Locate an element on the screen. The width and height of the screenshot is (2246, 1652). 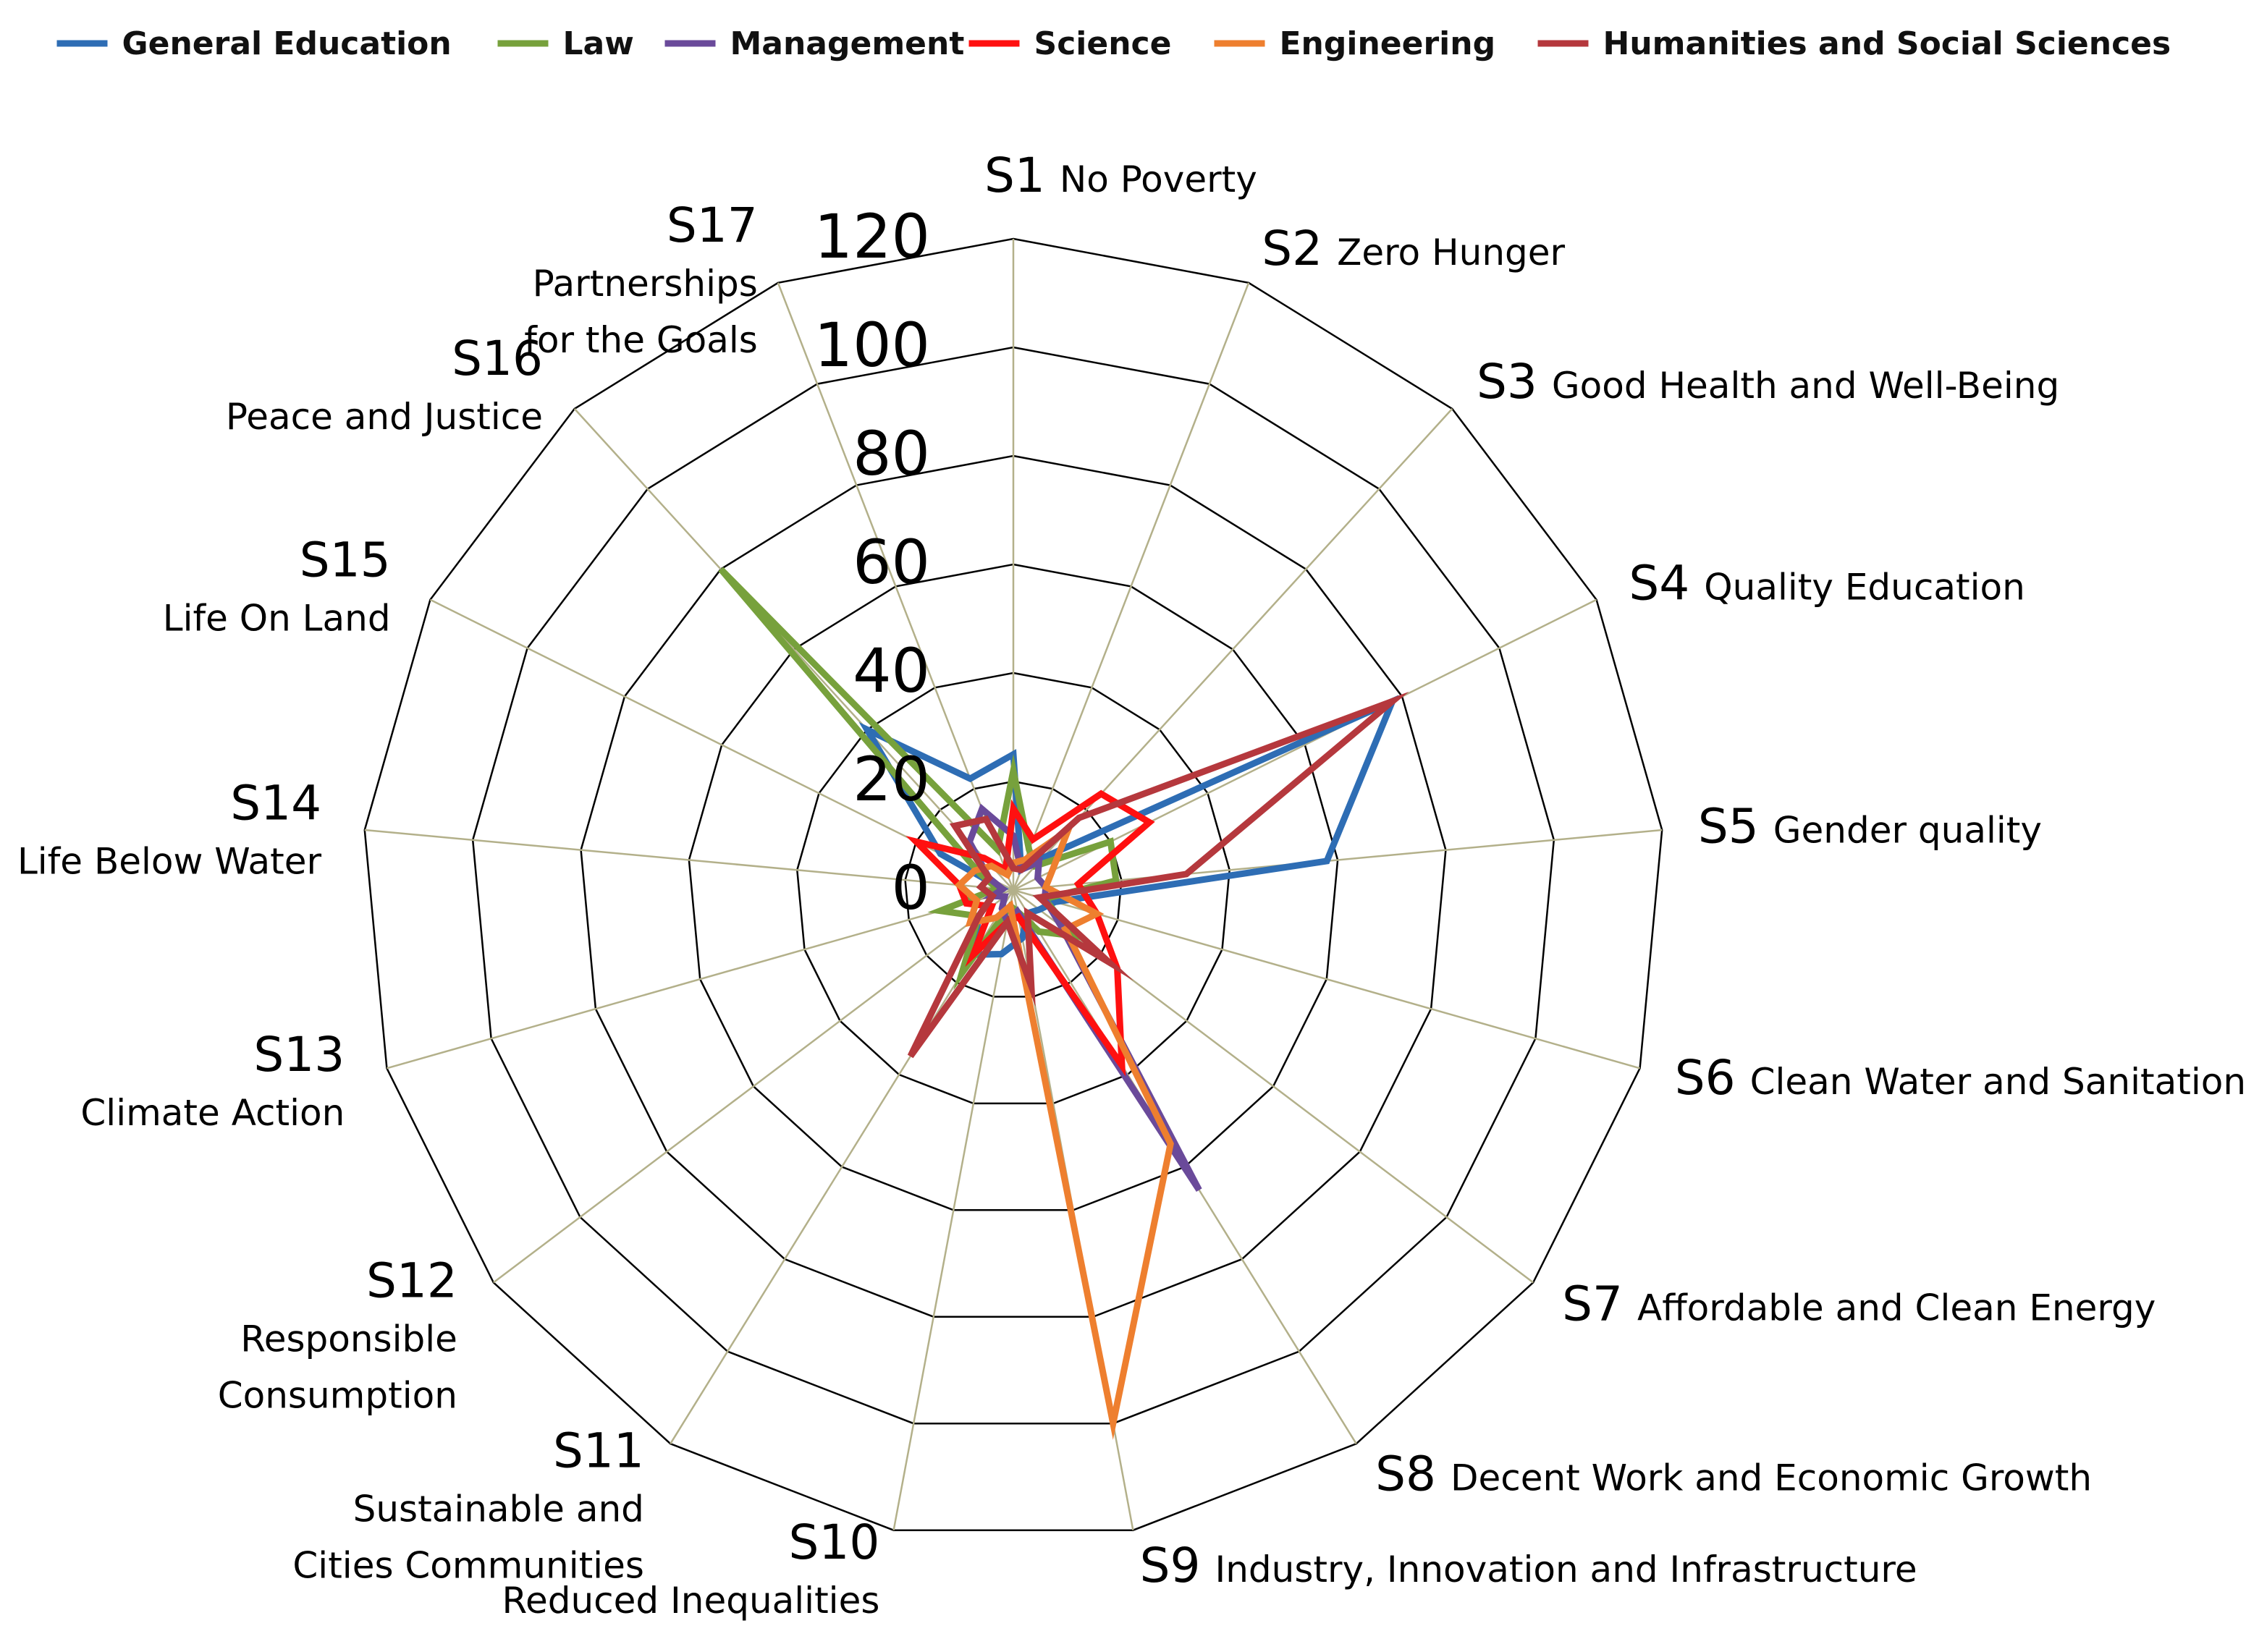
axis-label-s13: S13 Climate Action is located at coordinates (212, 1080).